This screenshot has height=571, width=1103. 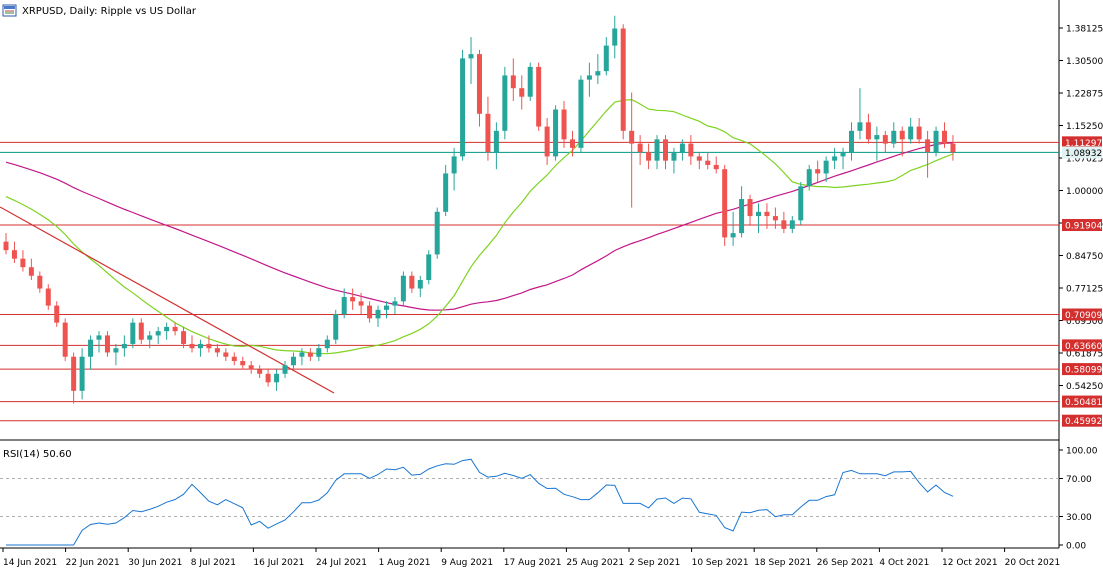 I want to click on current-price-tag, so click(x=1082, y=152).